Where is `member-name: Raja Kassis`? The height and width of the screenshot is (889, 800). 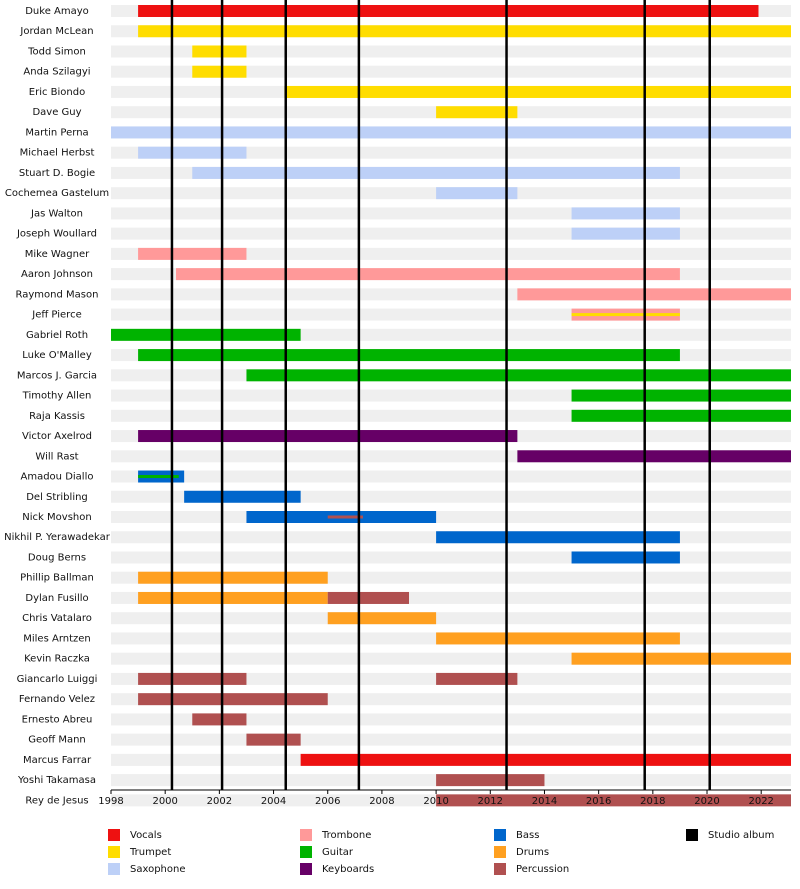
member-name: Raja Kassis is located at coordinates (57, 416).